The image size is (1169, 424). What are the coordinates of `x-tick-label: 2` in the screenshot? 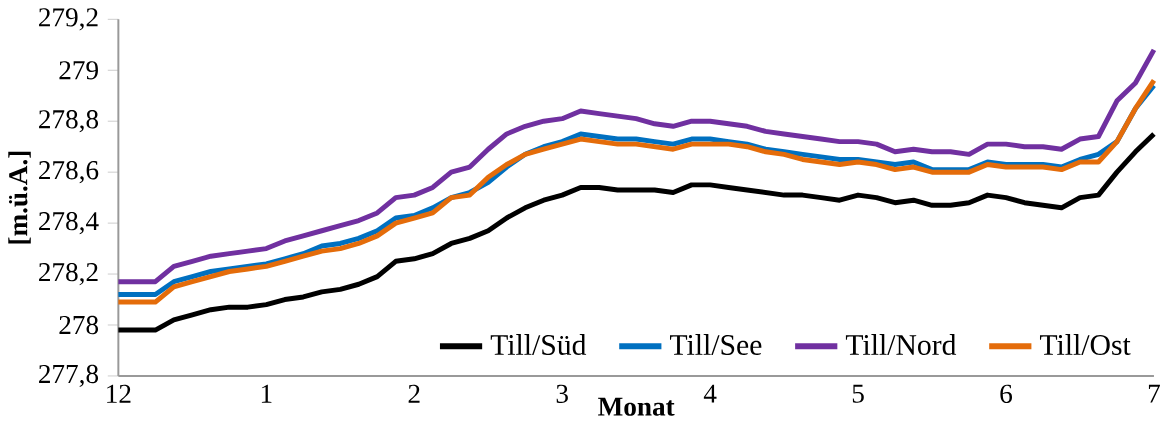 It's located at (414, 393).